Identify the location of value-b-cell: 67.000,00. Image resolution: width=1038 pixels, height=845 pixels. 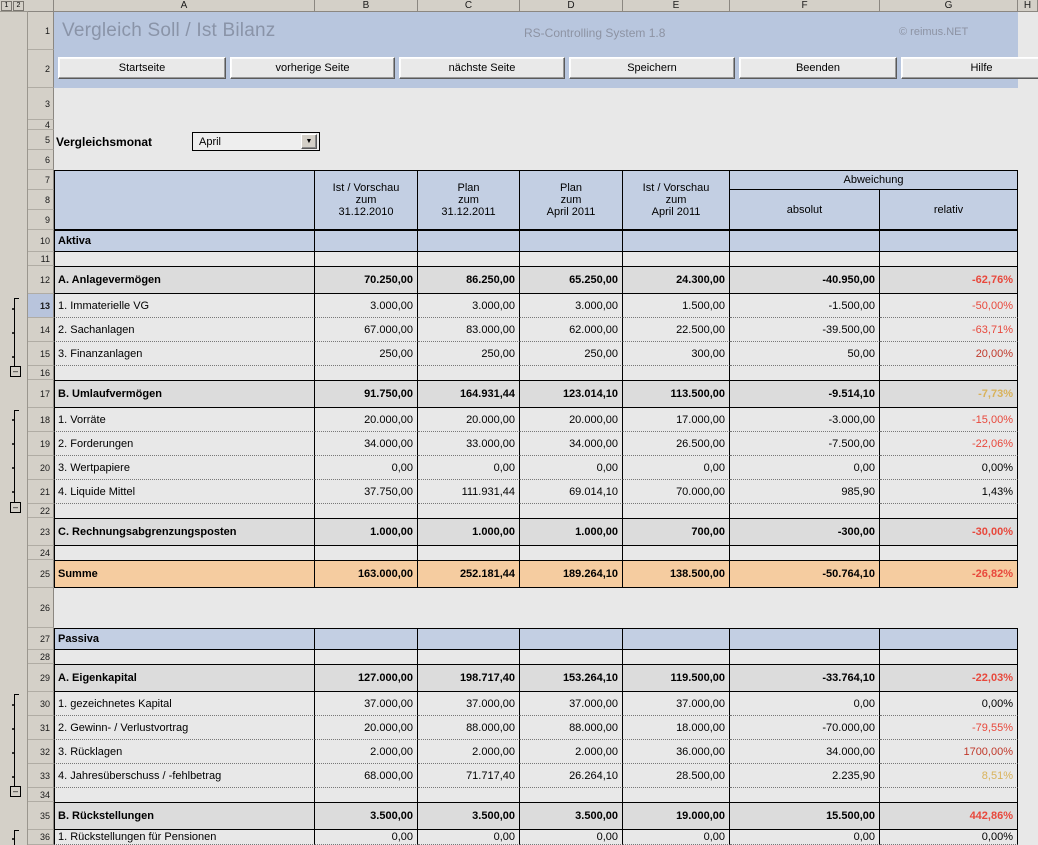
(366, 330).